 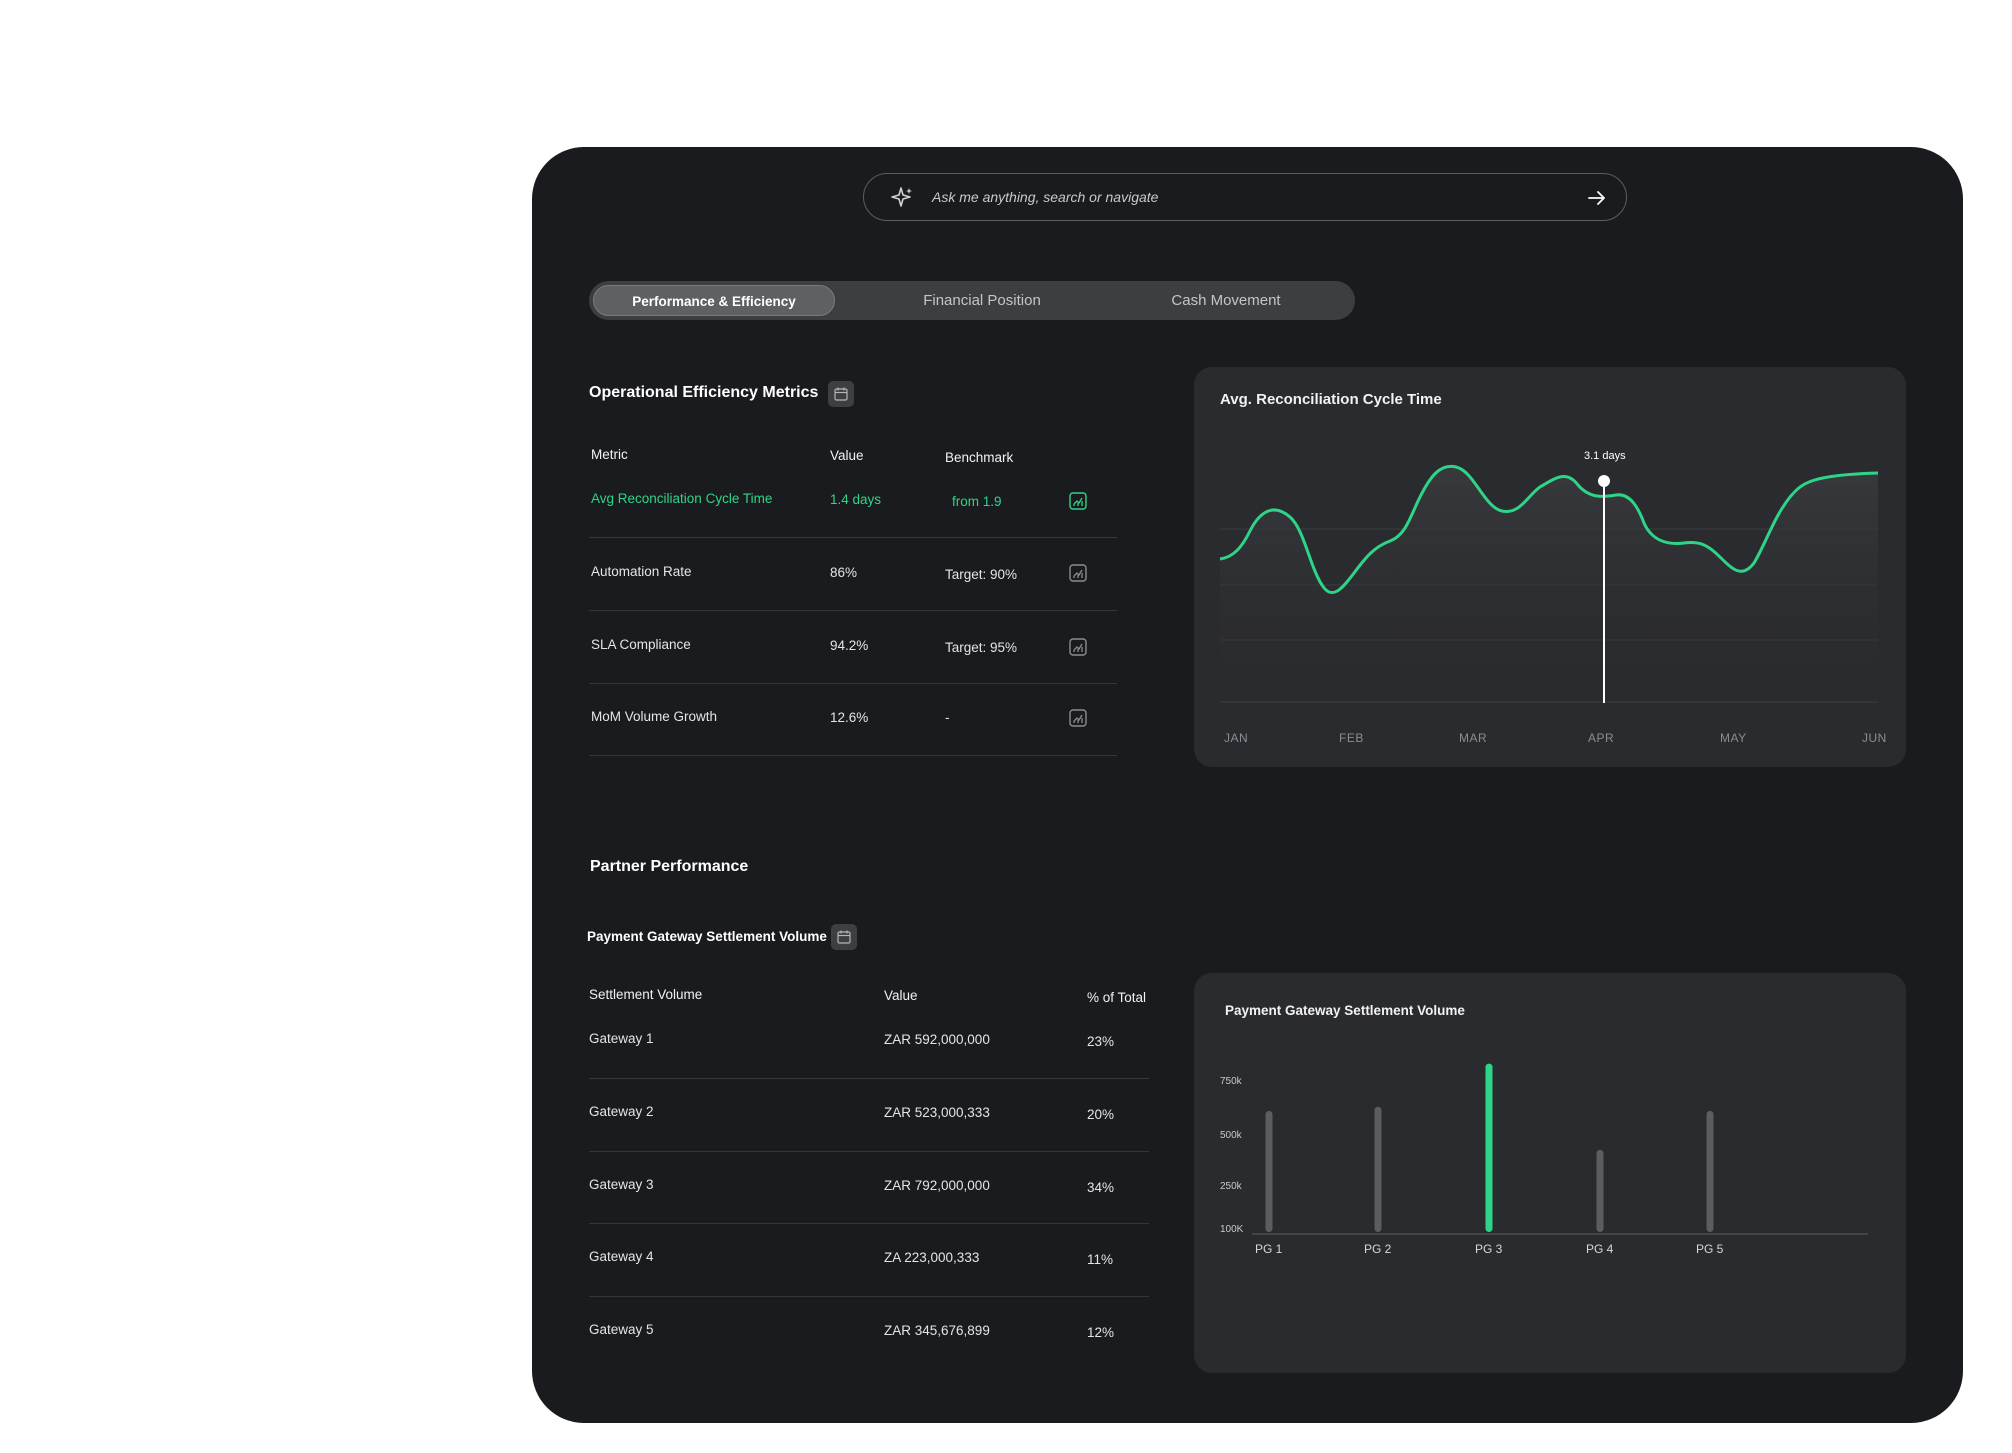 I want to click on recon-line-chart, so click(x=1549, y=583).